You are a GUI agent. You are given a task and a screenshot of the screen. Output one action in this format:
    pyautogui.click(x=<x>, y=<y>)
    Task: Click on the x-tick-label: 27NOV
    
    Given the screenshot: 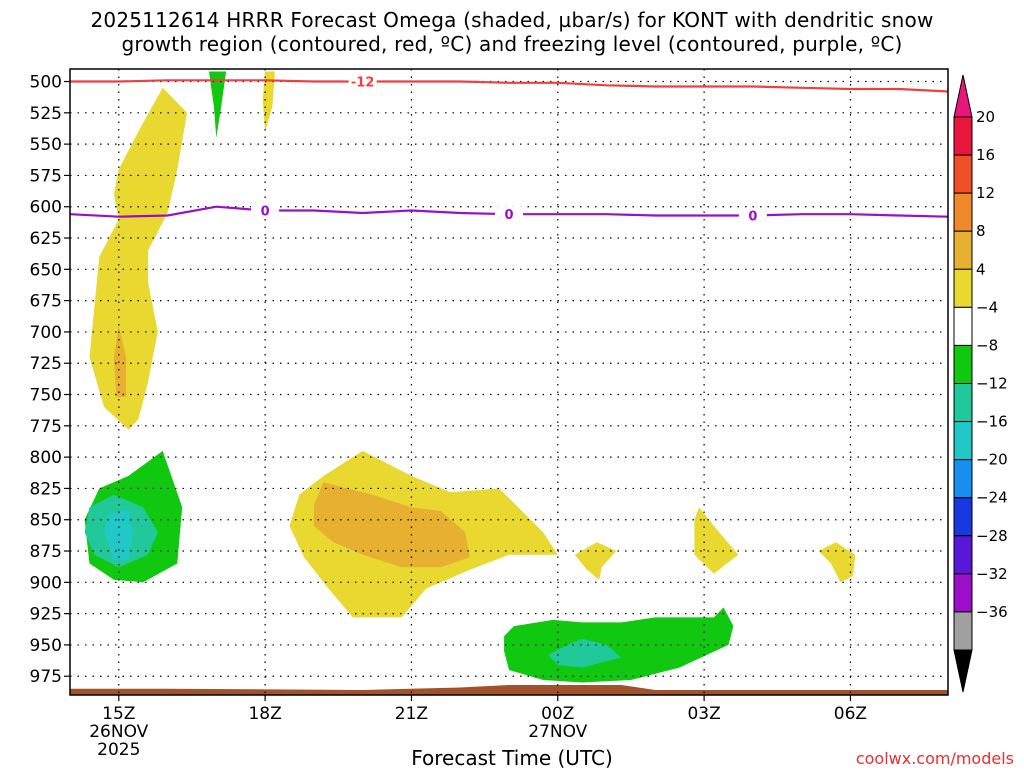 What is the action you would take?
    pyautogui.click(x=557, y=732)
    